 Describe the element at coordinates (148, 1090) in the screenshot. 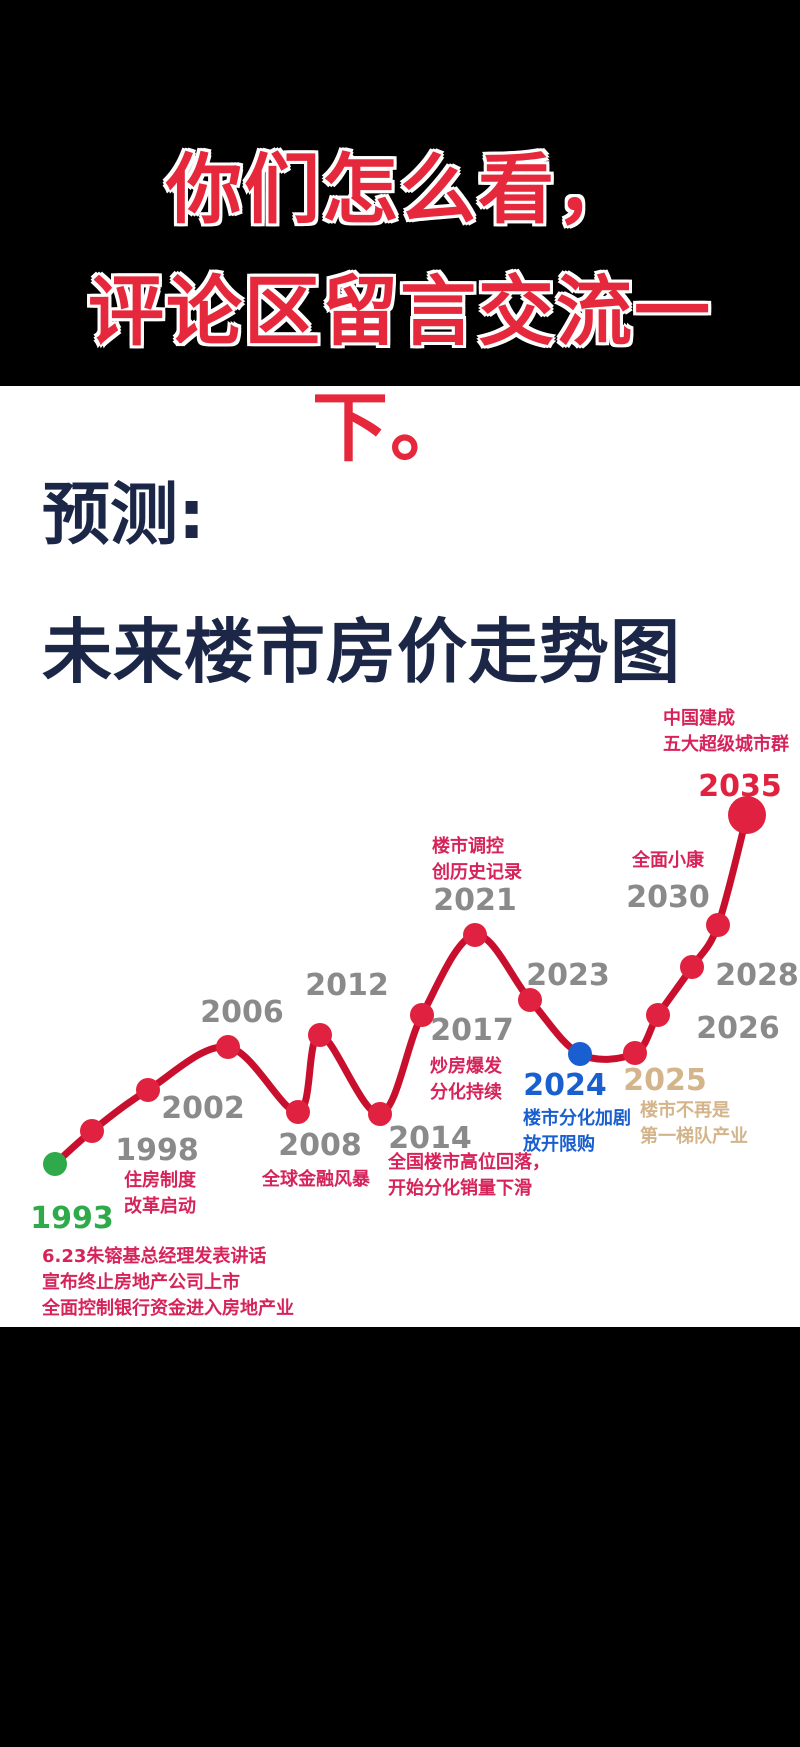

I see `data-point-2002` at that location.